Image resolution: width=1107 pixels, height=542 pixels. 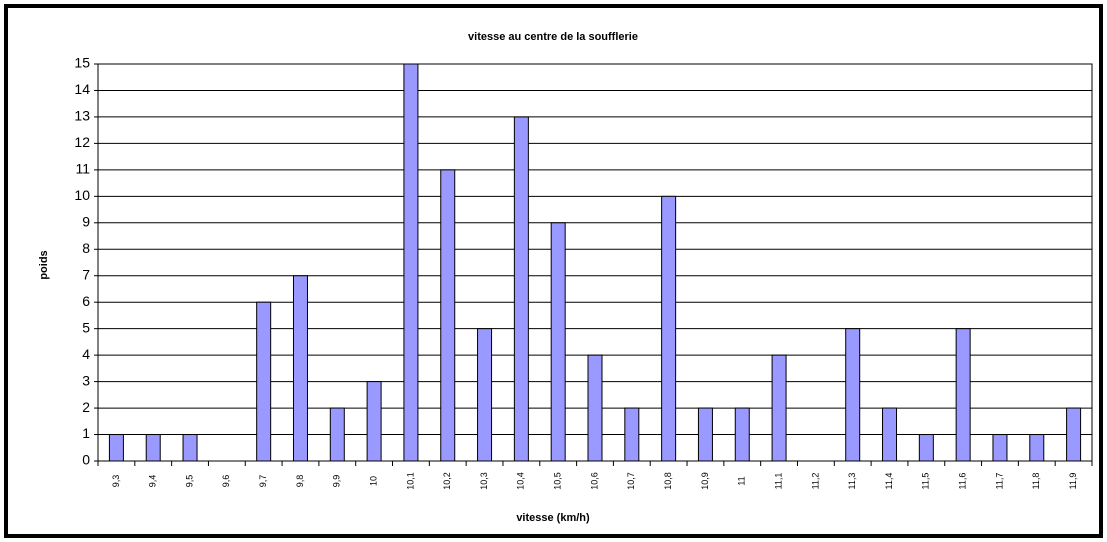 I want to click on y-tick-label: 4, so click(x=86, y=354).